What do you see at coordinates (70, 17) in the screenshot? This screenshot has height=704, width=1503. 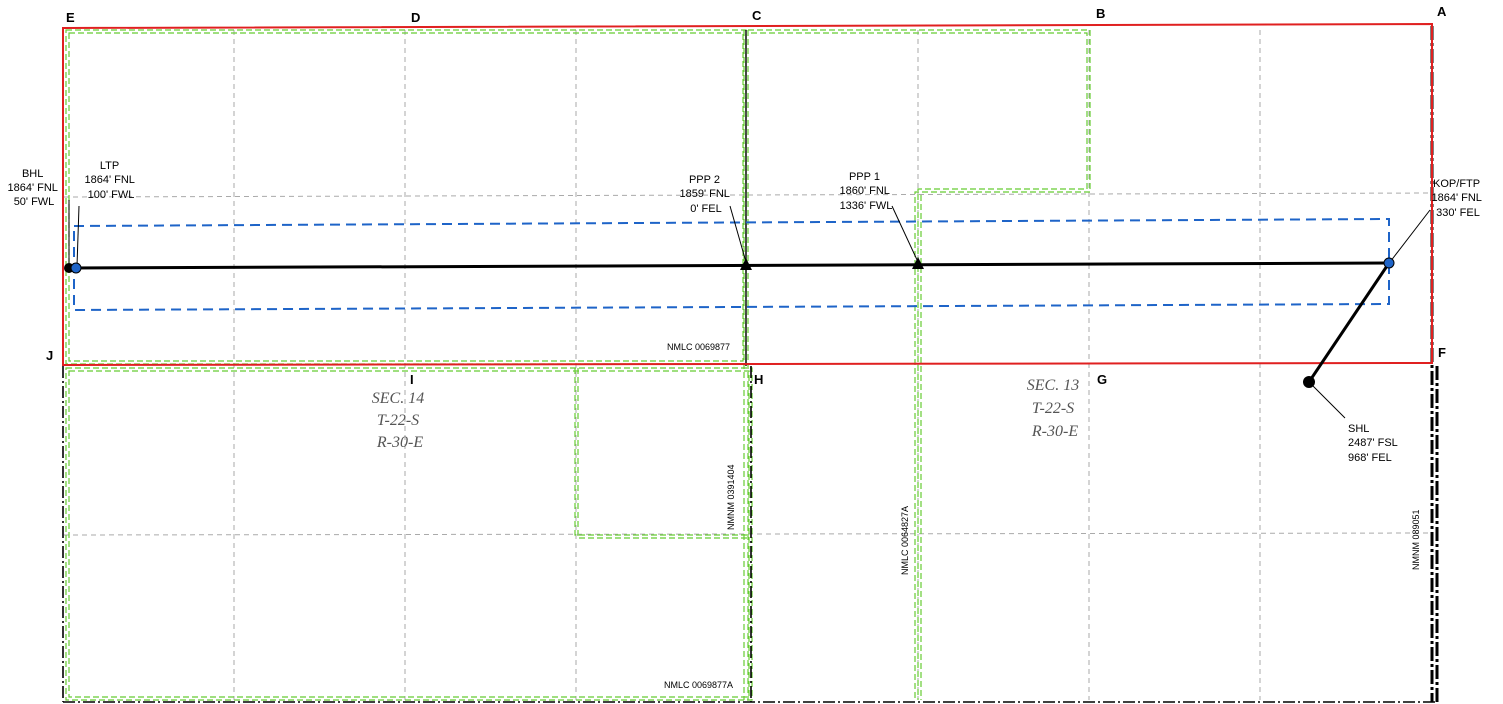 I see `corner-e: E` at bounding box center [70, 17].